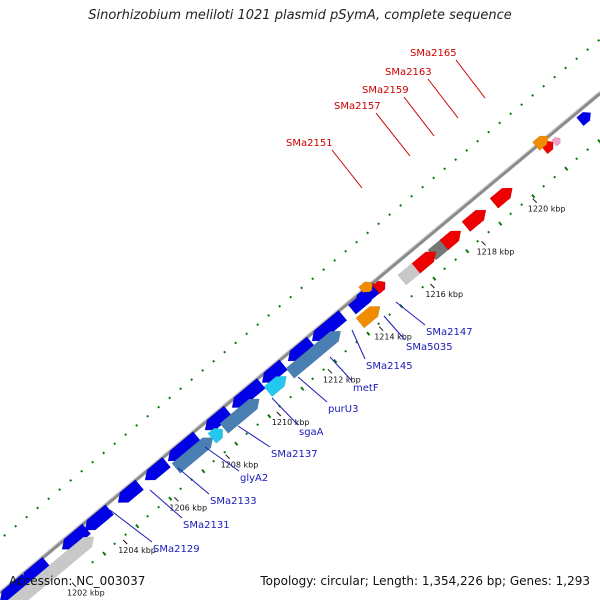 The height and width of the screenshot is (600, 600). I want to click on tick-label: 1206 kbp, so click(188, 507).